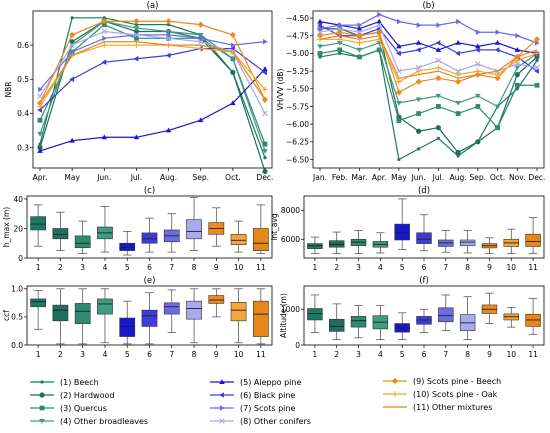 The height and width of the screenshot is (433, 550). Describe the element at coordinates (290, 210) in the screenshot. I see `y-tick-label: 8000` at that location.